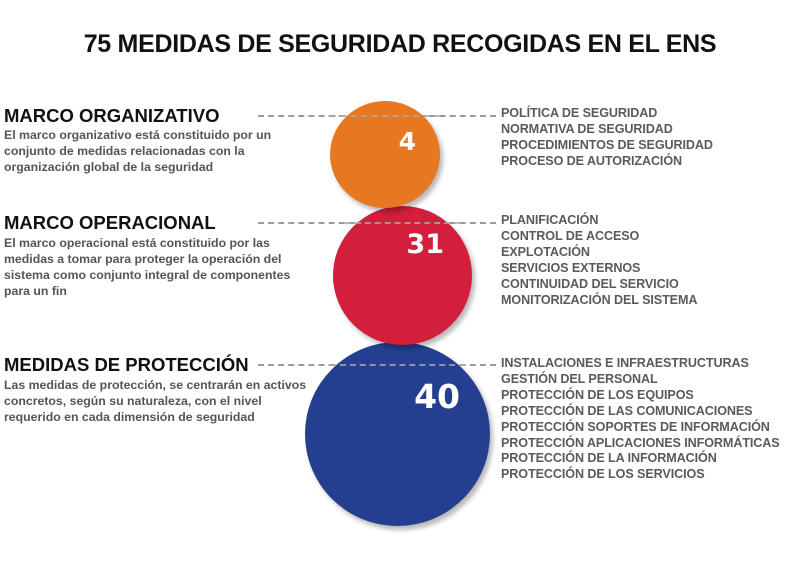 This screenshot has height=565, width=800. Describe the element at coordinates (402, 275) in the screenshot. I see `circle-operacional` at that location.